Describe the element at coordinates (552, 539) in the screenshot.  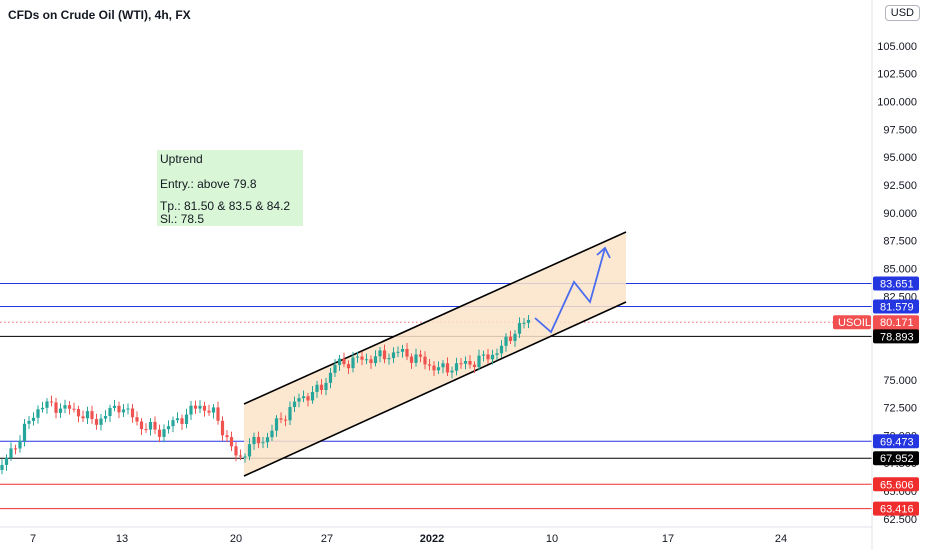
I see `time-tick-label: 10` at that location.